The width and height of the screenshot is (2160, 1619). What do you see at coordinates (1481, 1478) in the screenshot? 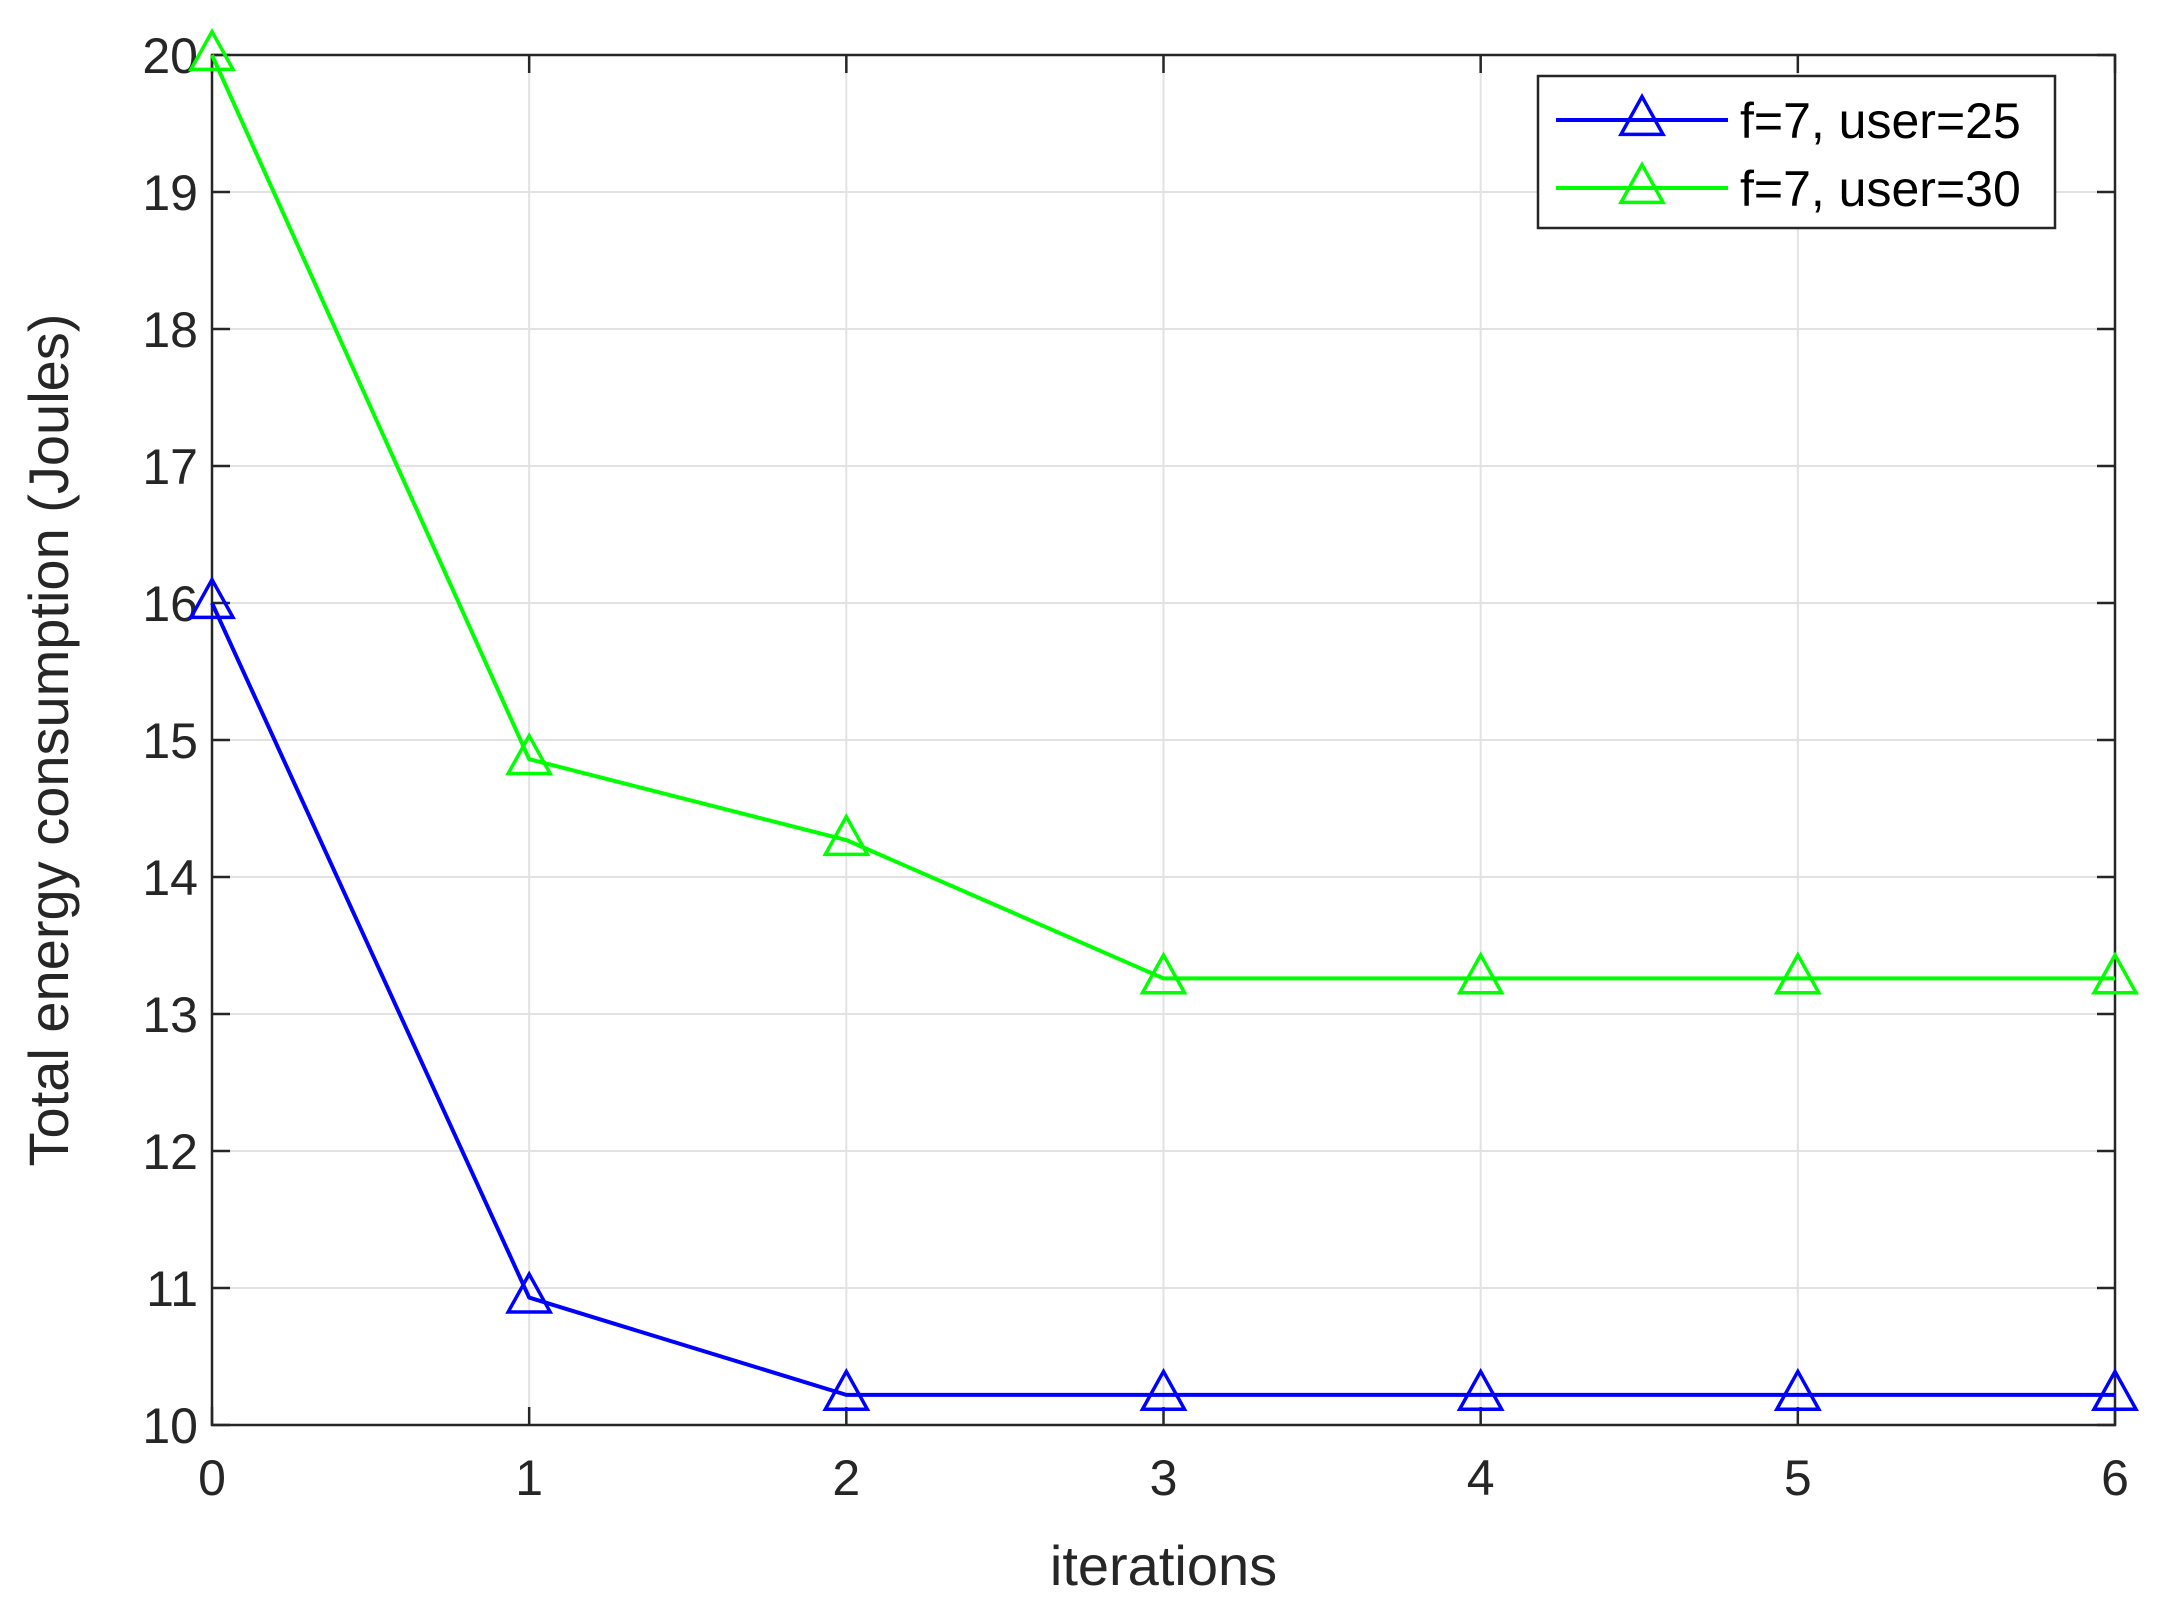
I see `x-tick-label: 4` at bounding box center [1481, 1478].